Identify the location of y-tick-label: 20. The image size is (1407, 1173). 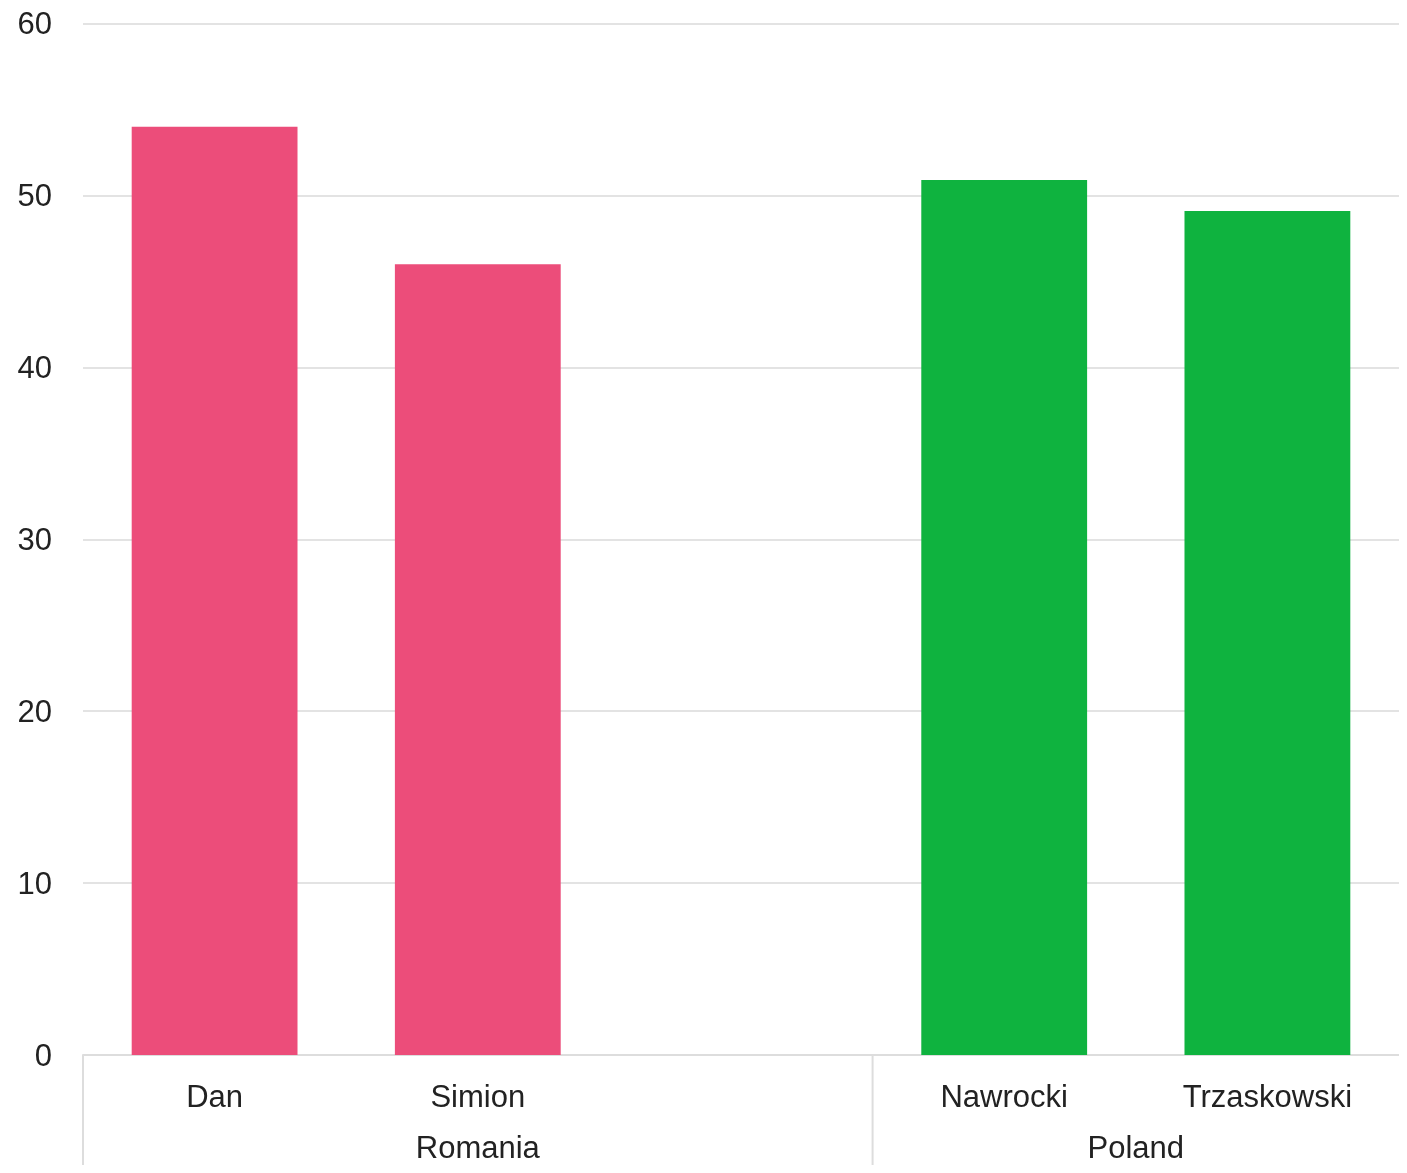
(34, 711).